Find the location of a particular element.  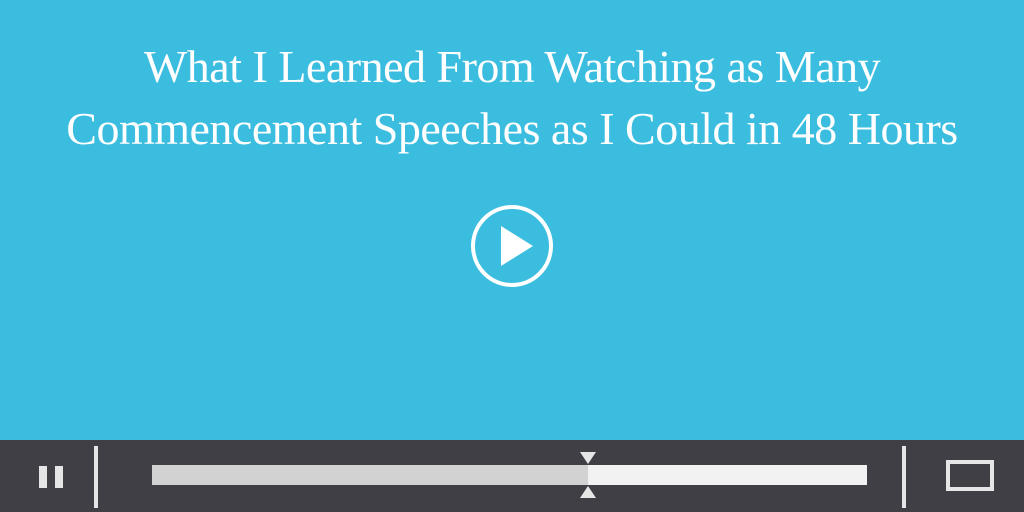

progress-remaining is located at coordinates (727, 475).